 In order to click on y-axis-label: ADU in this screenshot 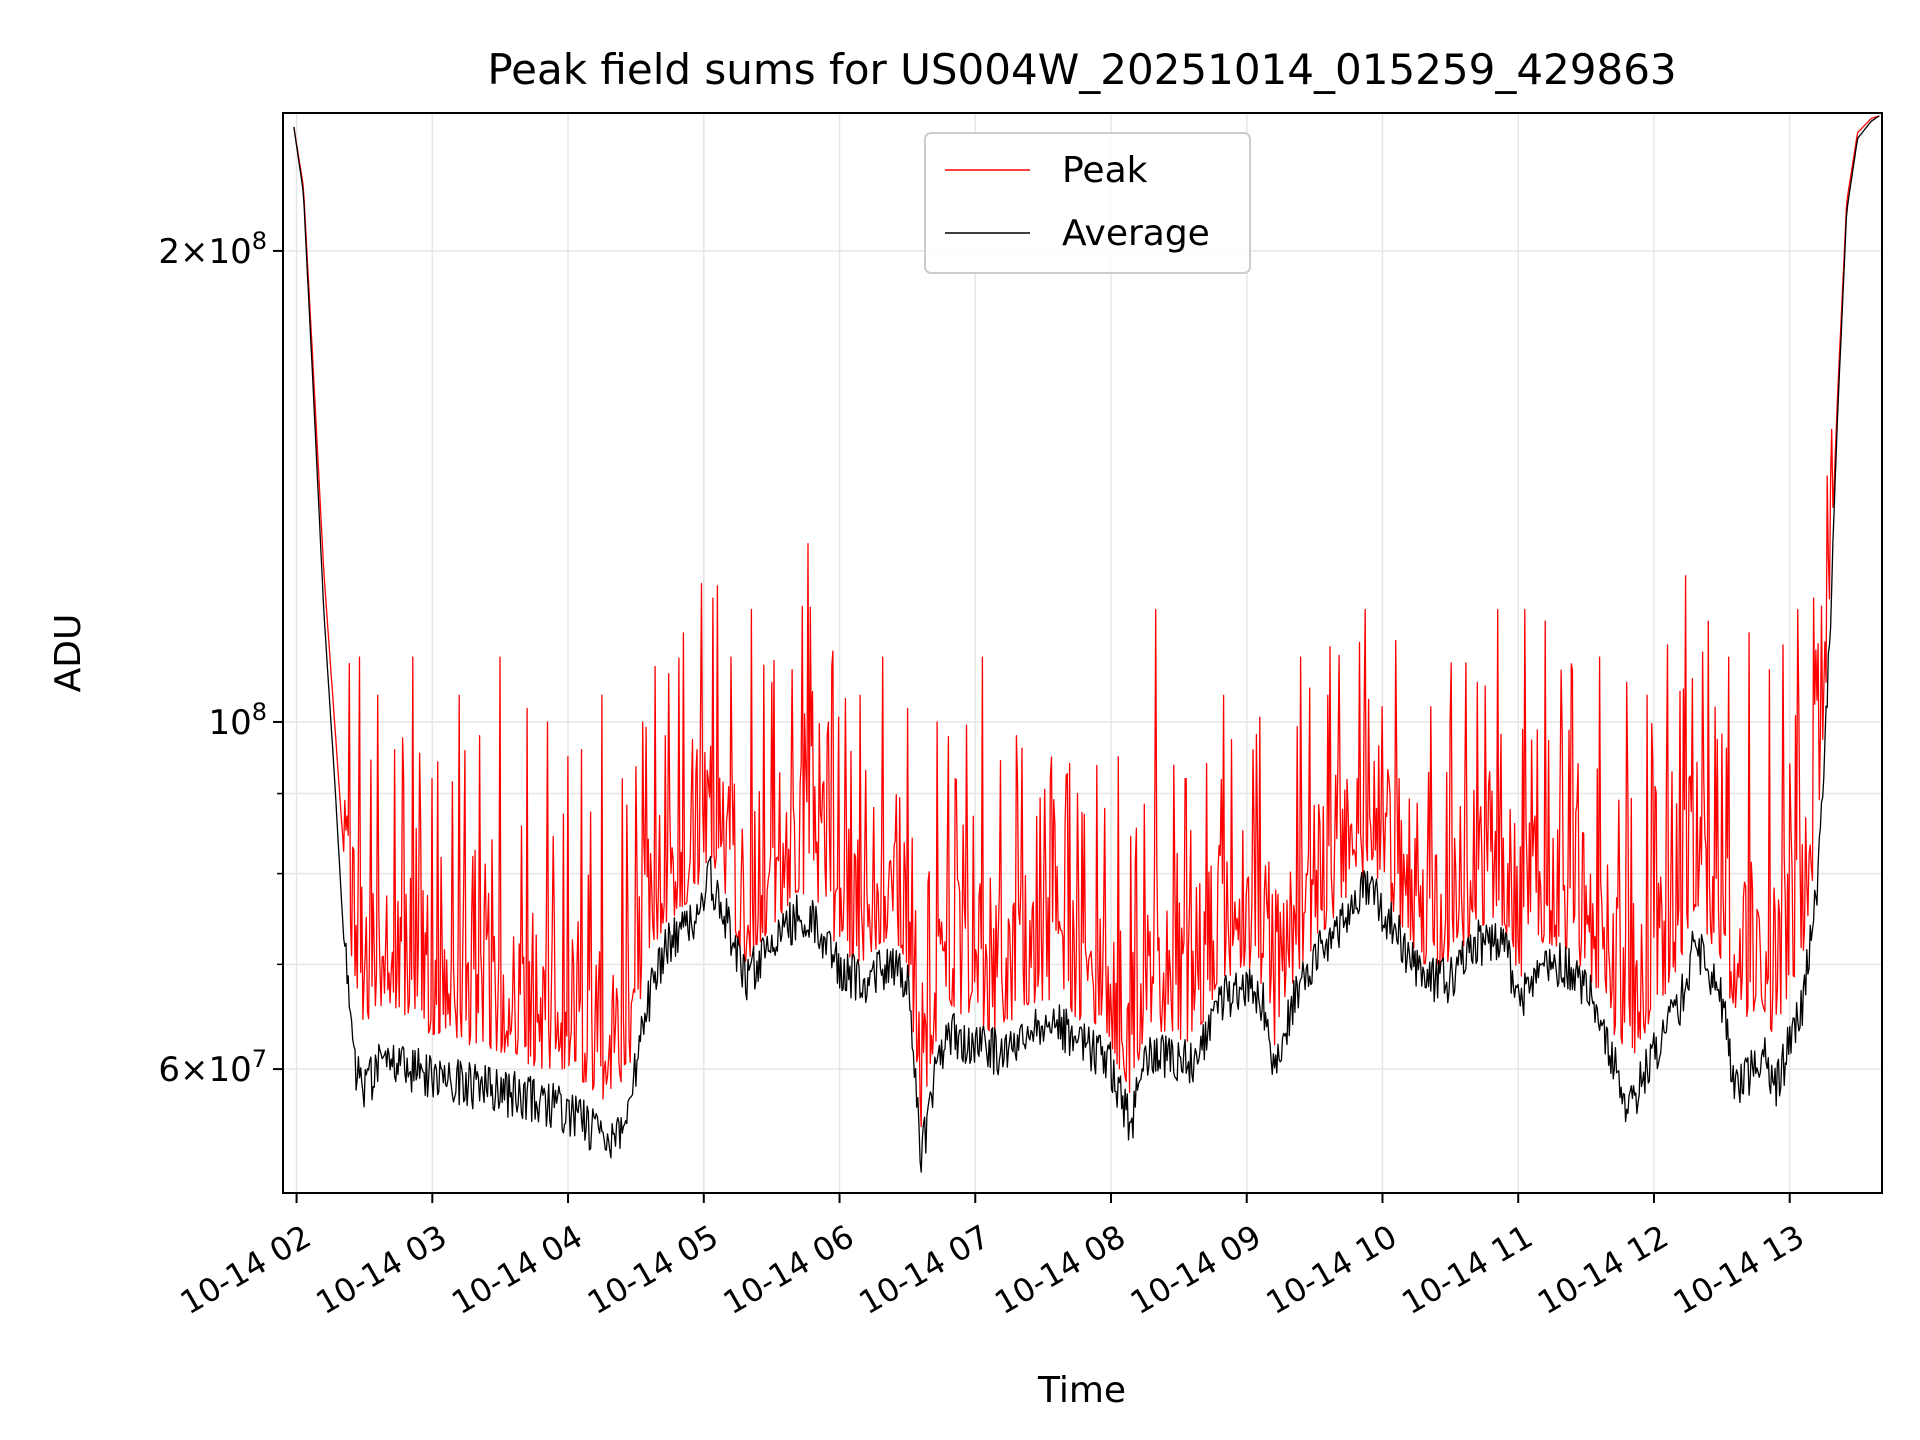, I will do `click(68, 653)`.